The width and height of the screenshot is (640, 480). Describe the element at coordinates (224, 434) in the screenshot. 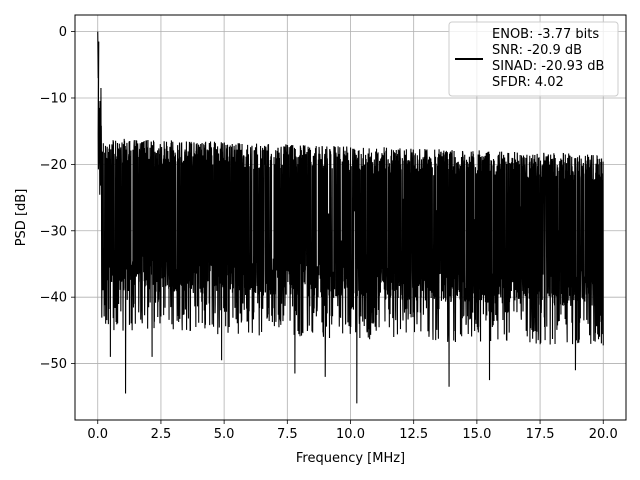

I see `x-tick-label: 5.0` at that location.